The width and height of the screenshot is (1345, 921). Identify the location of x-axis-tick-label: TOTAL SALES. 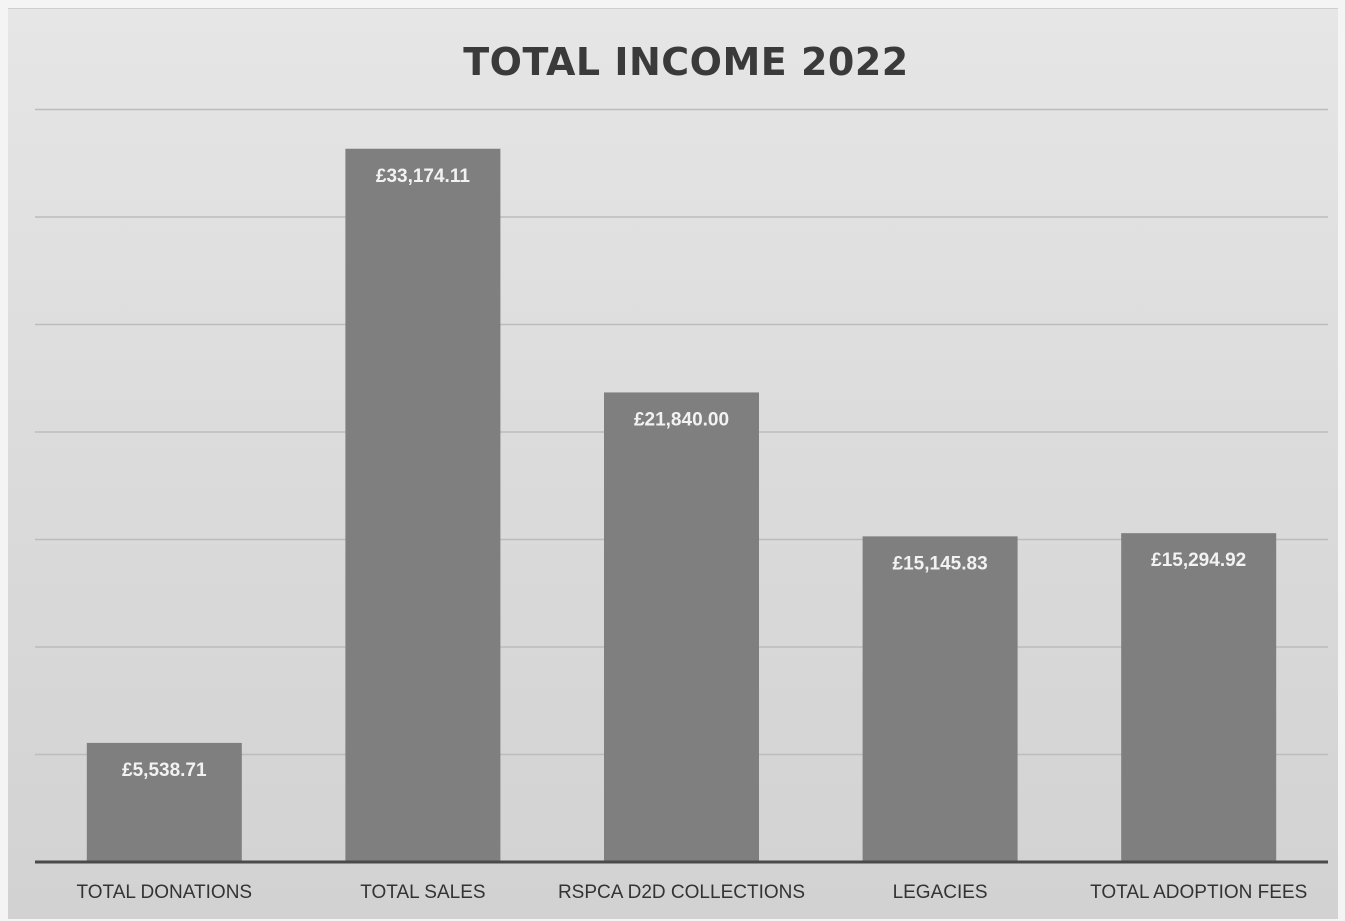
(422, 892).